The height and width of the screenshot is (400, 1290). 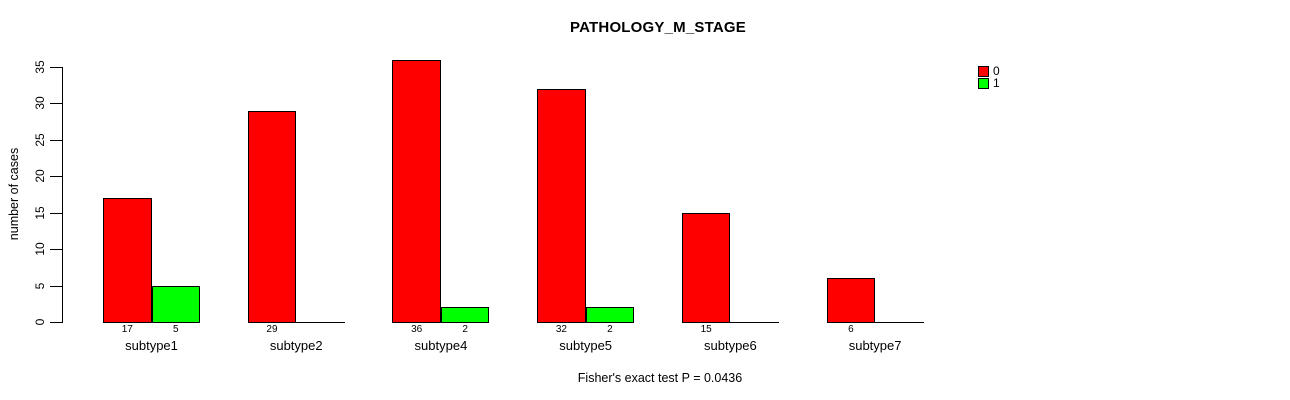 I want to click on bar-value-label: 32, so click(x=561, y=329).